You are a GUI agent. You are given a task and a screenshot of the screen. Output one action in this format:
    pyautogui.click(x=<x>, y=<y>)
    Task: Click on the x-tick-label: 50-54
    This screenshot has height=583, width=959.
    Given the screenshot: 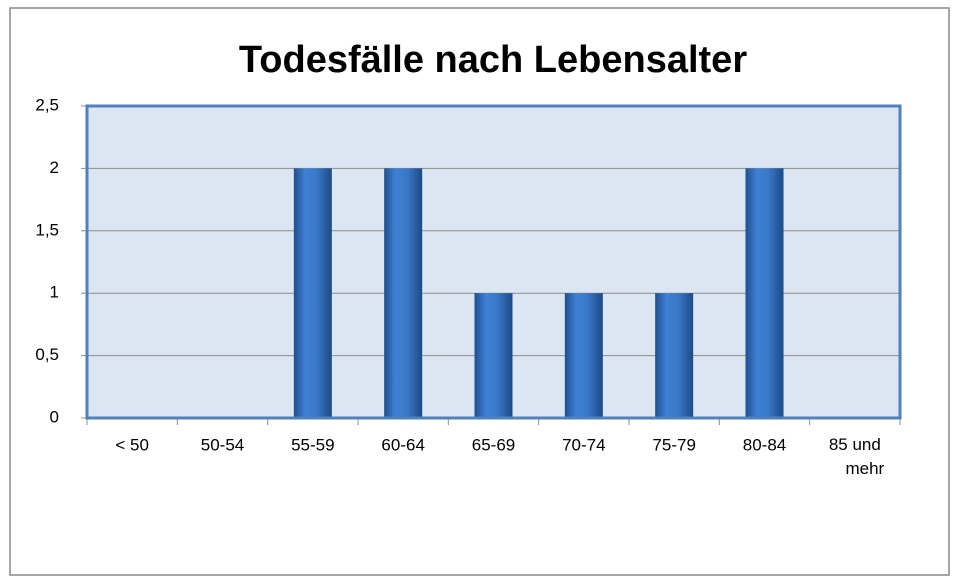 What is the action you would take?
    pyautogui.click(x=222, y=444)
    